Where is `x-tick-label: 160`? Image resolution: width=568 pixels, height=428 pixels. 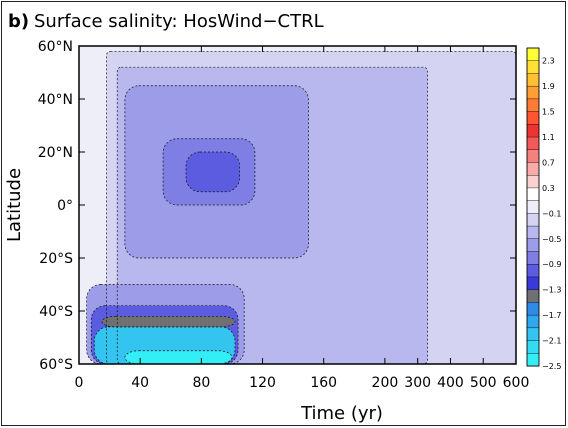 x-tick-label: 160 is located at coordinates (323, 383).